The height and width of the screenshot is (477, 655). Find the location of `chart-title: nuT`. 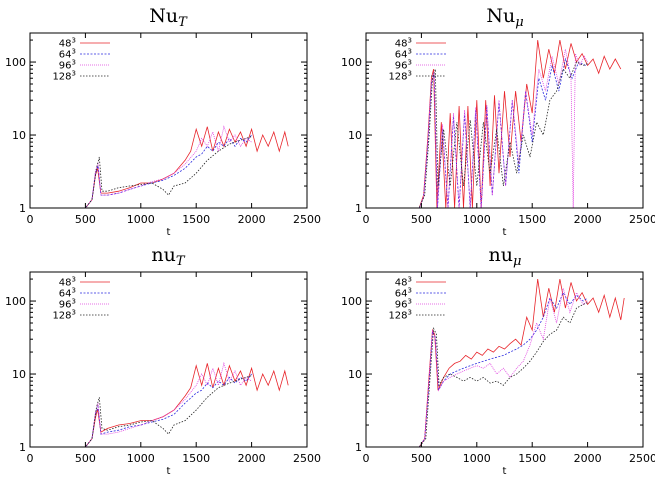

chart-title: nuT is located at coordinates (168, 256).